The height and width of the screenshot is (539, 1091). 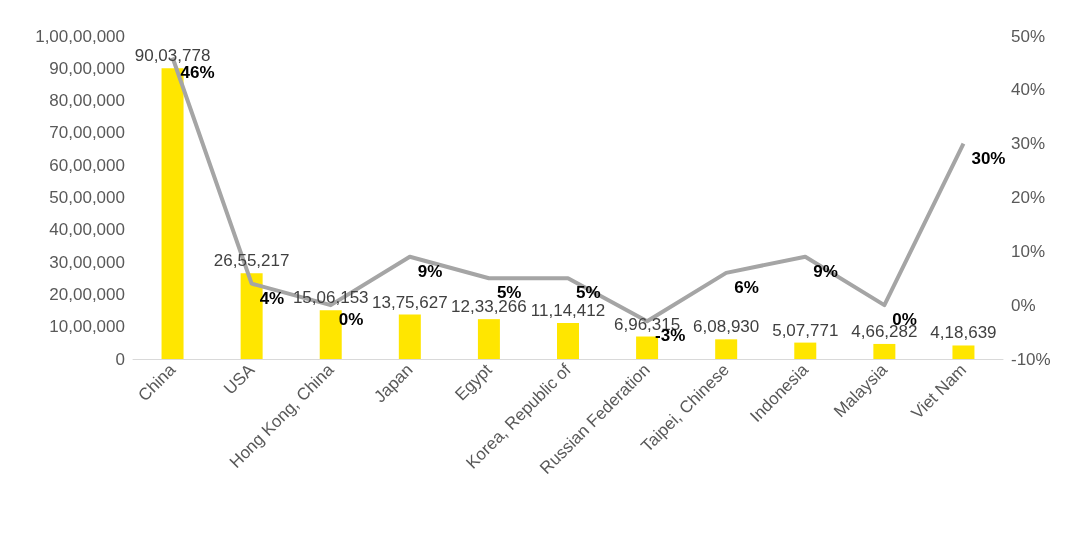 What do you see at coordinates (172, 56) in the screenshot?
I see `data-label: 90,03,778` at bounding box center [172, 56].